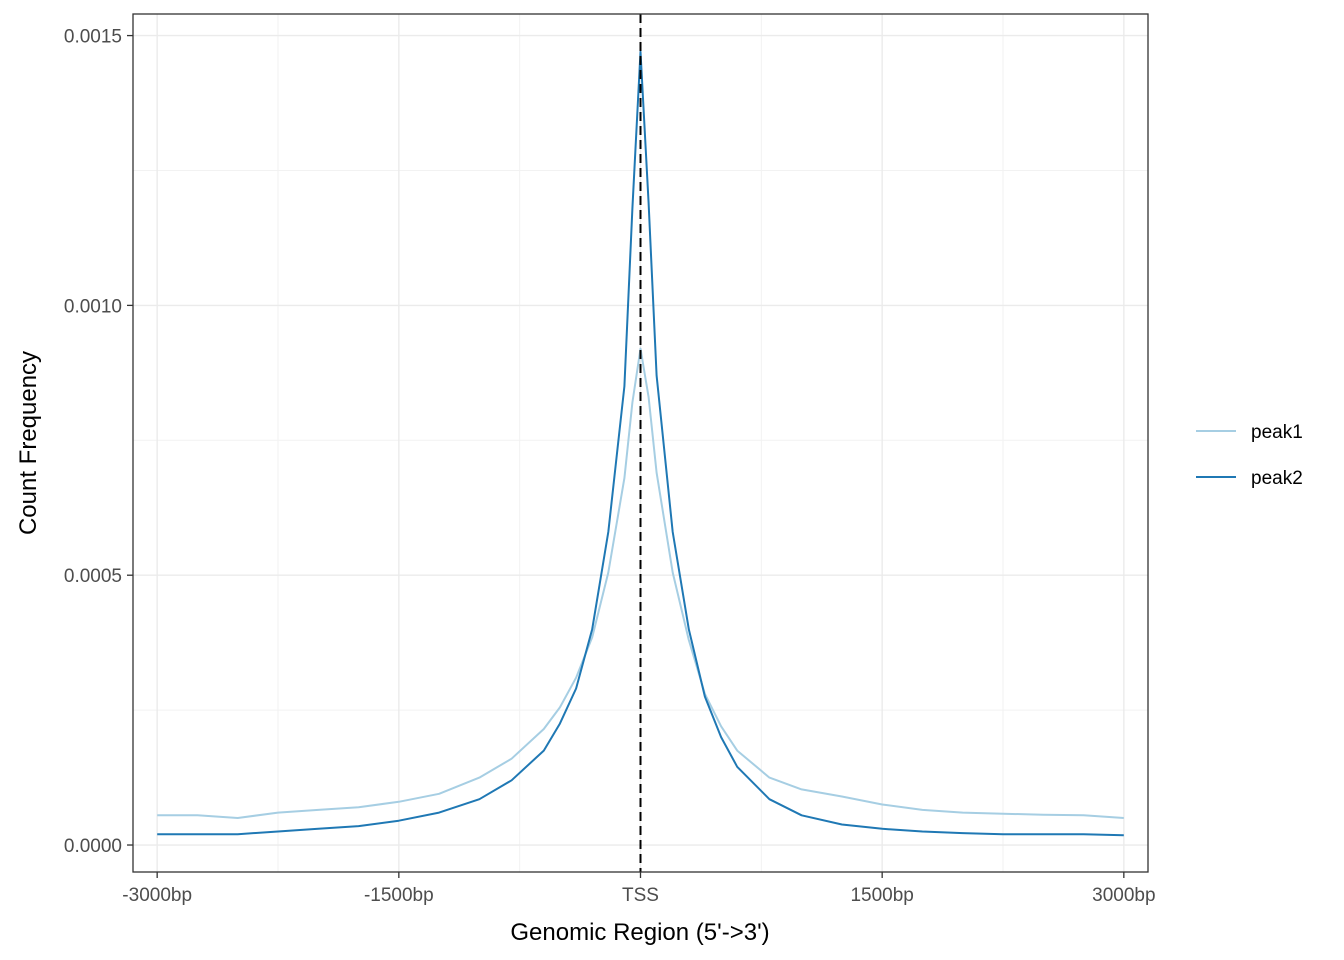  I want to click on x-axis-title: Genomic Region (5'->3'), so click(639, 932).